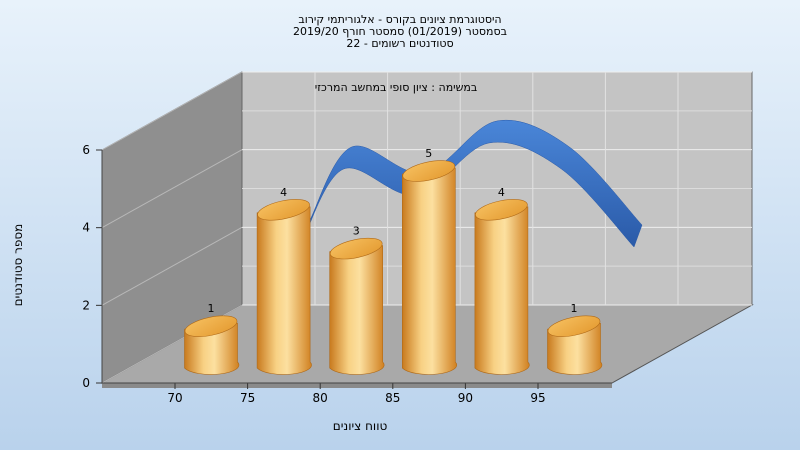 The width and height of the screenshot is (800, 454). What do you see at coordinates (537, 398) in the screenshot?
I see `x-tick-label: 95` at bounding box center [537, 398].